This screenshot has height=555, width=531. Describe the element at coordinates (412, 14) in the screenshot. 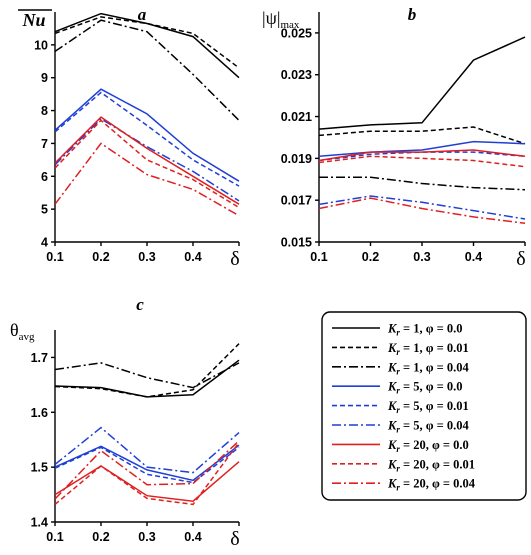

I see `panel-letter: b` at that location.